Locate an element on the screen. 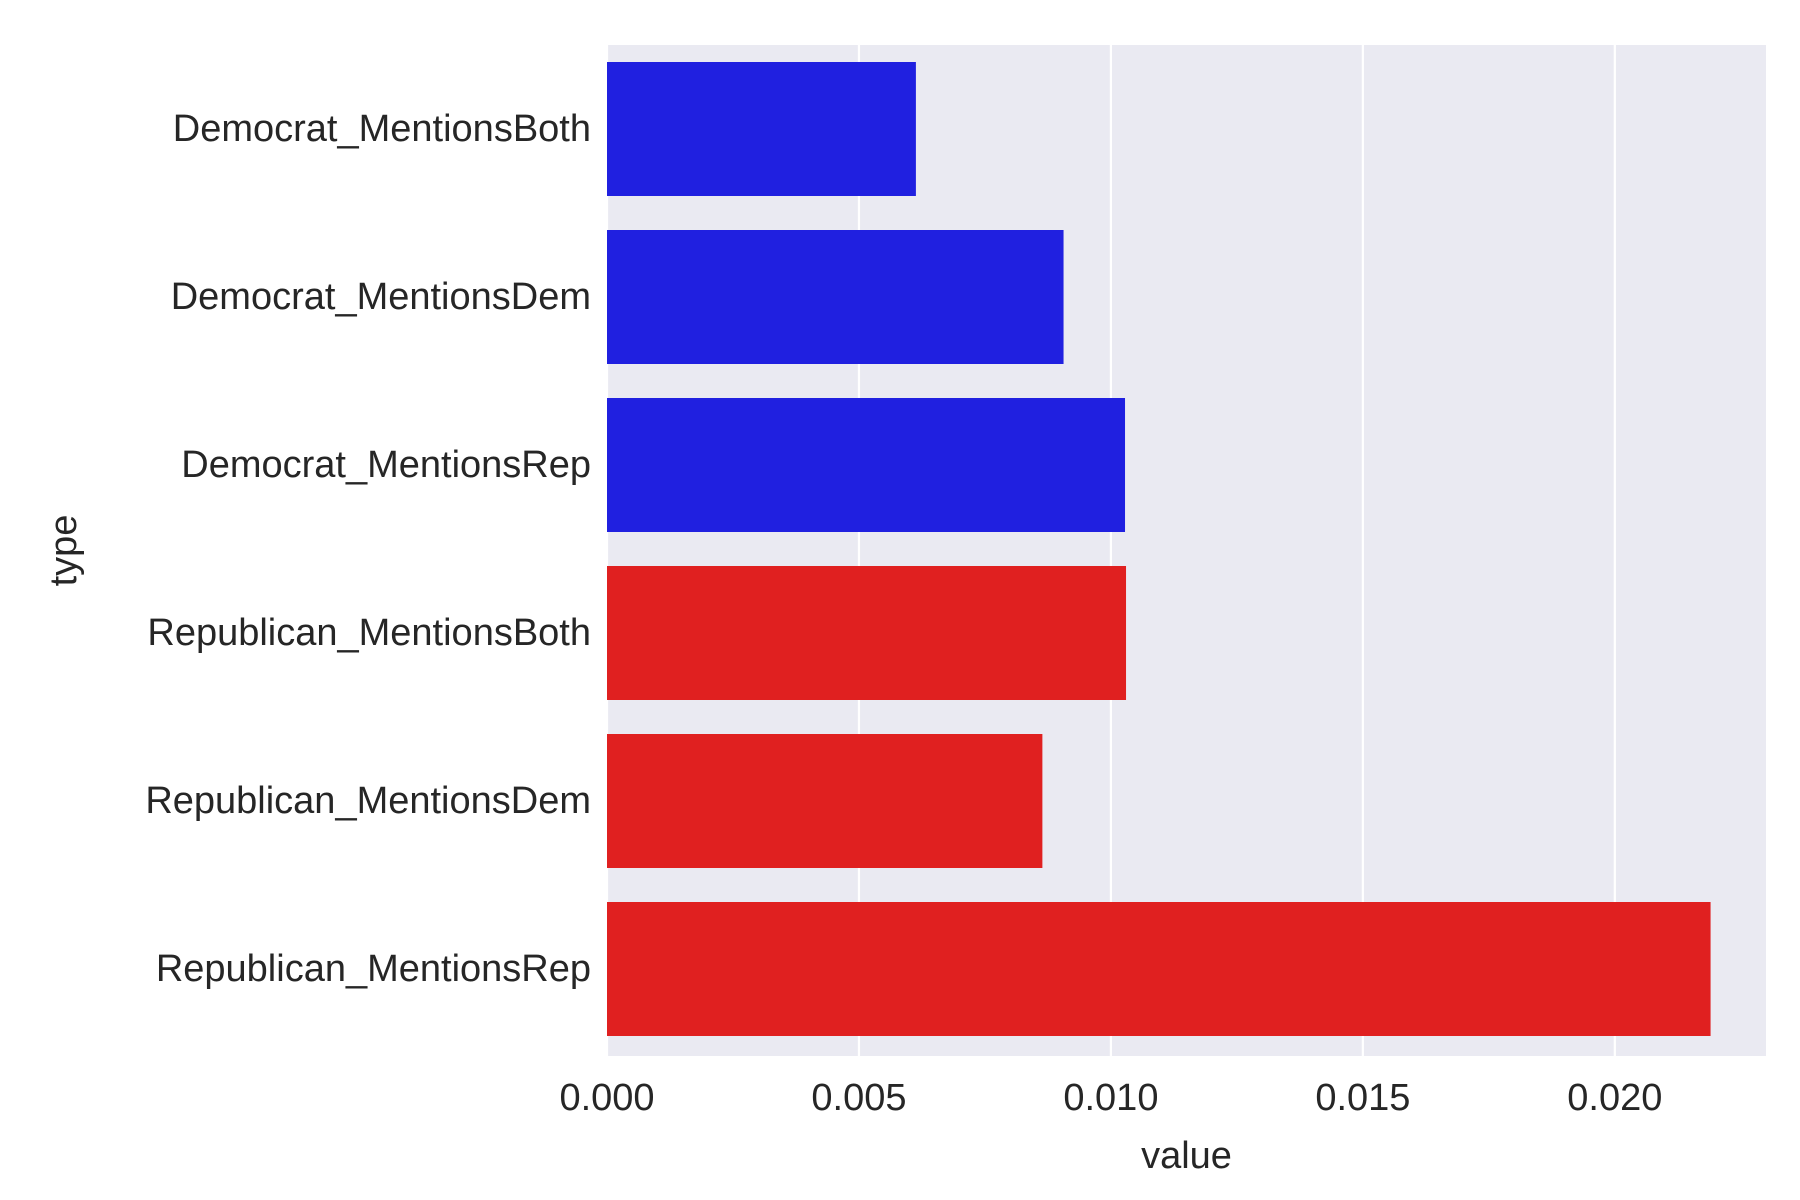 The width and height of the screenshot is (1800, 1200). y-tick-label: Democrat_MentionsDem is located at coordinates (381, 297).